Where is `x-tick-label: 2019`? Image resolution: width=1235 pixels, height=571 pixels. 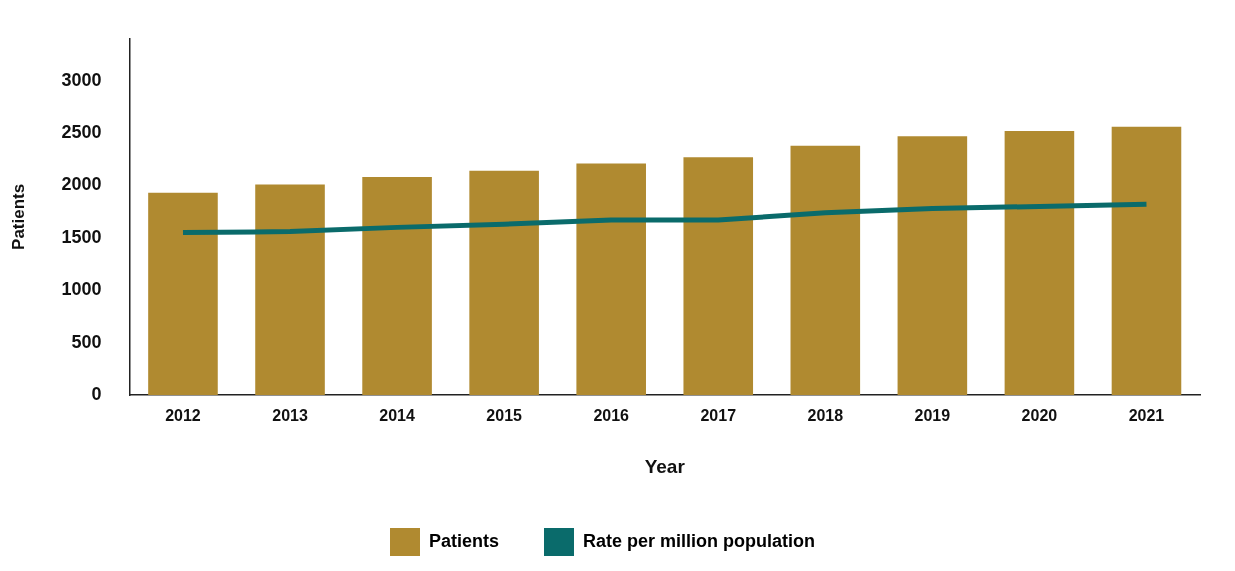 x-tick-label: 2019 is located at coordinates (932, 416).